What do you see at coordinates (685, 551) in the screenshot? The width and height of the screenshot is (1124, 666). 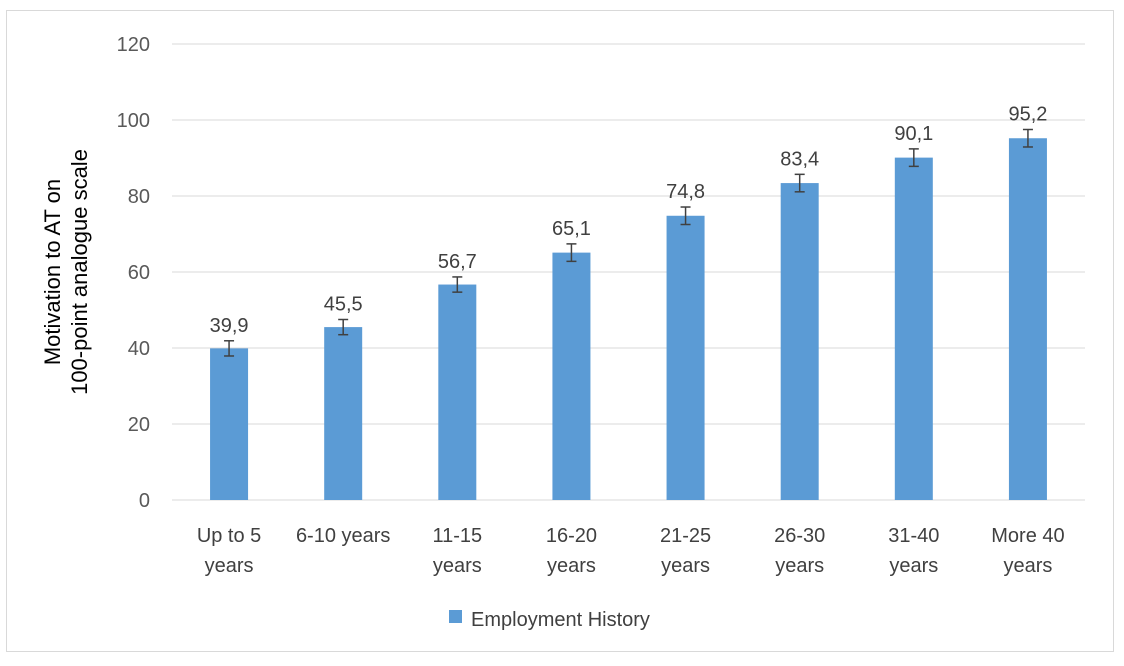 I see `x-tick-label: 21-25 years` at bounding box center [685, 551].